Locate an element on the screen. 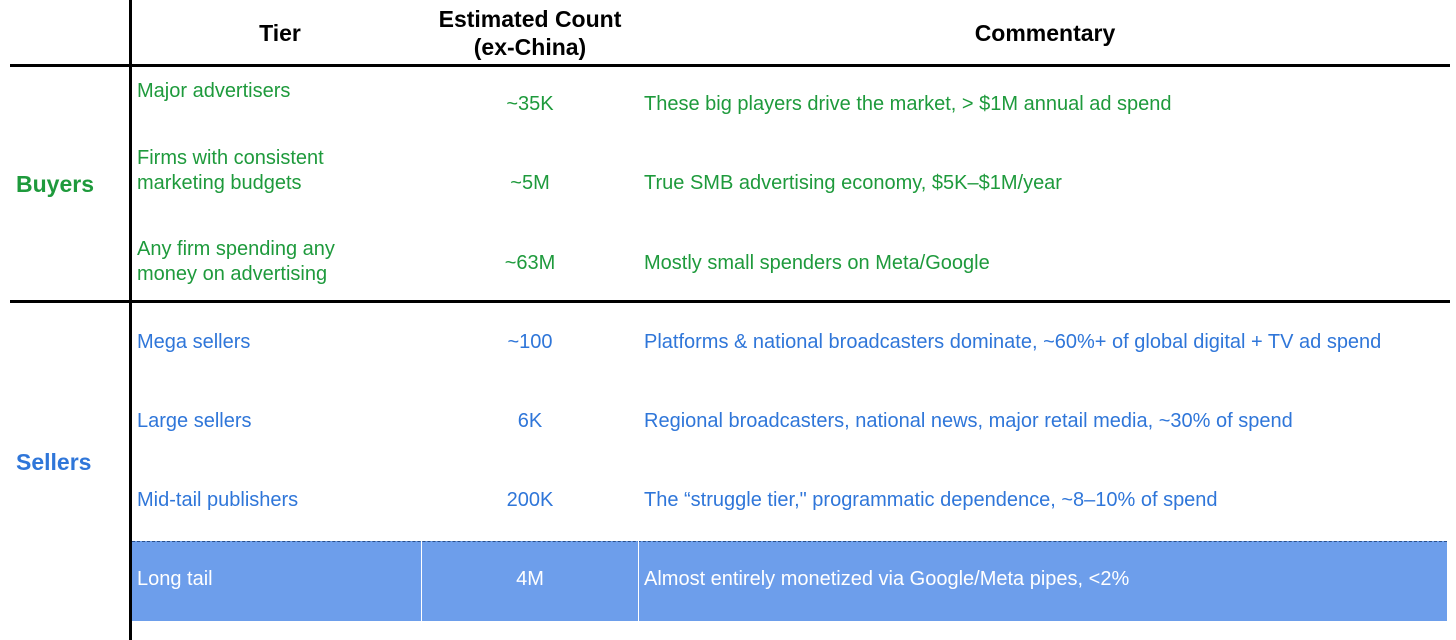 Image resolution: width=1456 pixels, height=640 pixels. header-count-line1: Estimated Count is located at coordinates (530, 19).